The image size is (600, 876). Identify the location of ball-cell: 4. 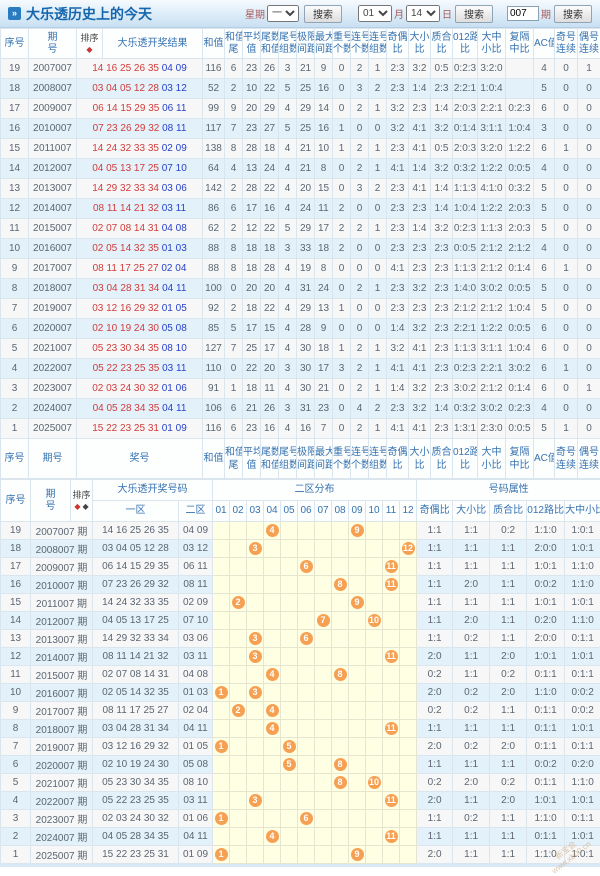
(272, 531).